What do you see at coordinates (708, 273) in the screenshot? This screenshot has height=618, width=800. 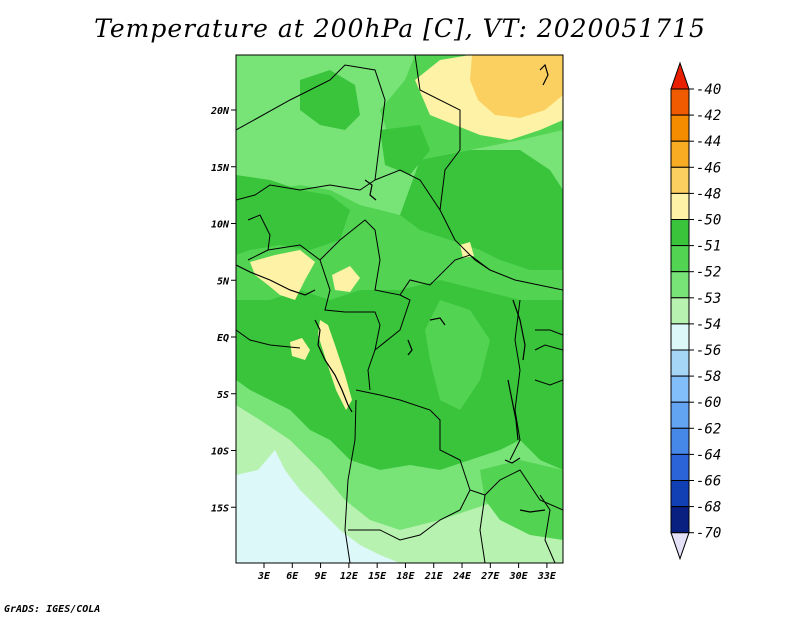 I see `colorbar-label: -52` at bounding box center [708, 273].